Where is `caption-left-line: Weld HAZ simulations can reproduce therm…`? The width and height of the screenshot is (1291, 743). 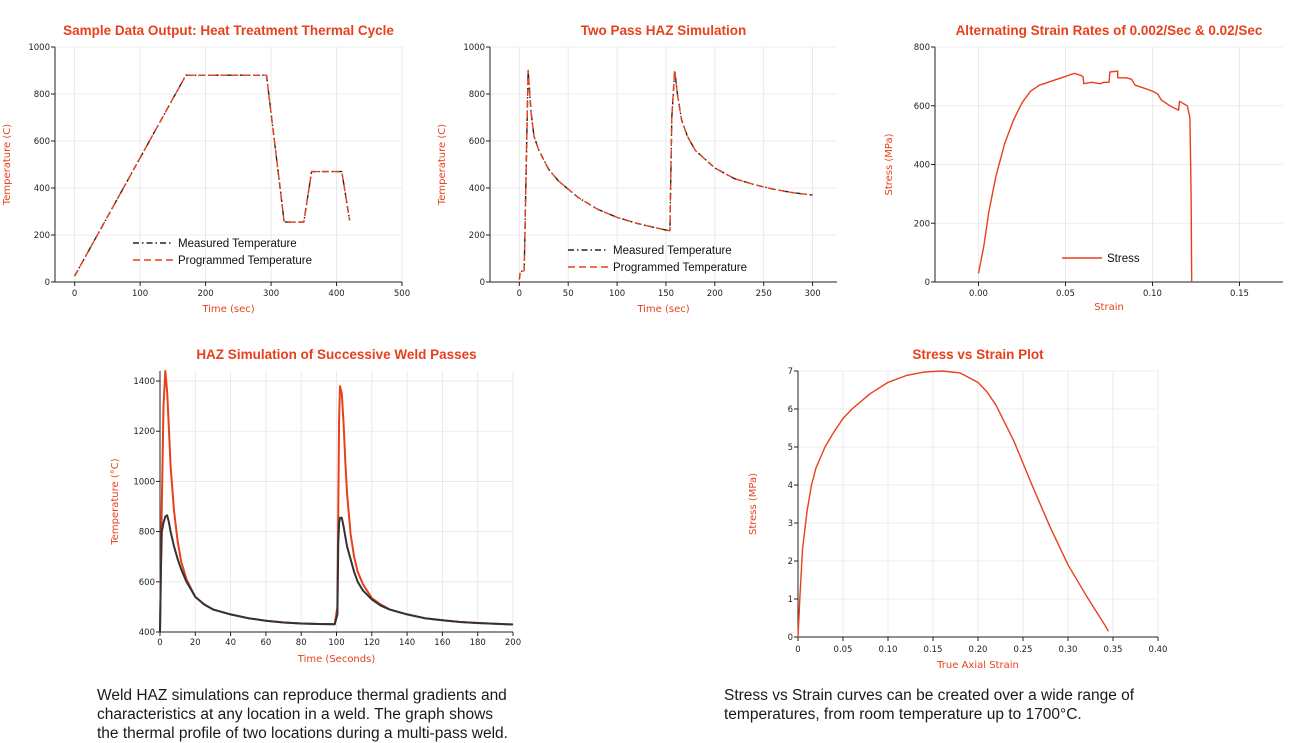 caption-left-line: Weld HAZ simulations can reproduce therm… is located at coordinates (302, 695).